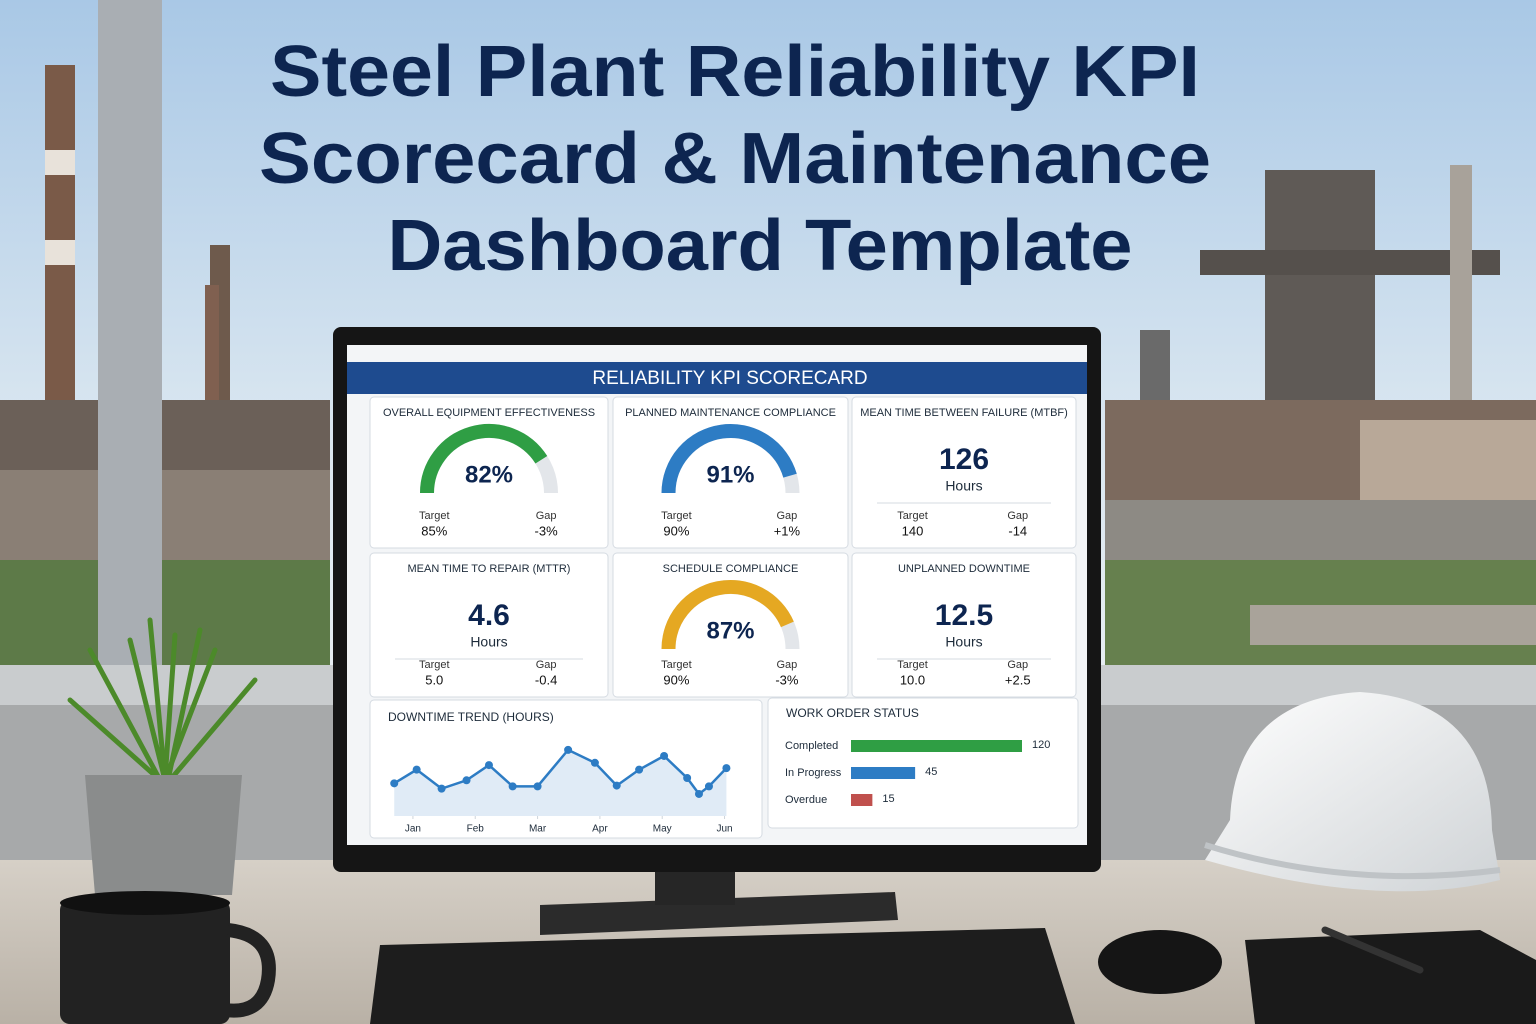 This screenshot has width=1536, height=1024. Describe the element at coordinates (538, 829) in the screenshot. I see `x-tick-label: Mar` at that location.